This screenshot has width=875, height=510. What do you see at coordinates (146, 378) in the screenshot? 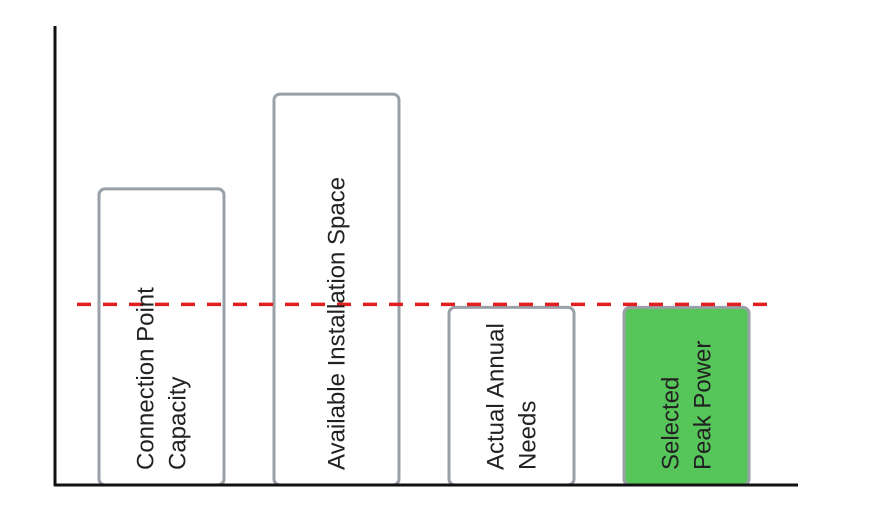
I see `bar-label-line: Connection Point` at bounding box center [146, 378].